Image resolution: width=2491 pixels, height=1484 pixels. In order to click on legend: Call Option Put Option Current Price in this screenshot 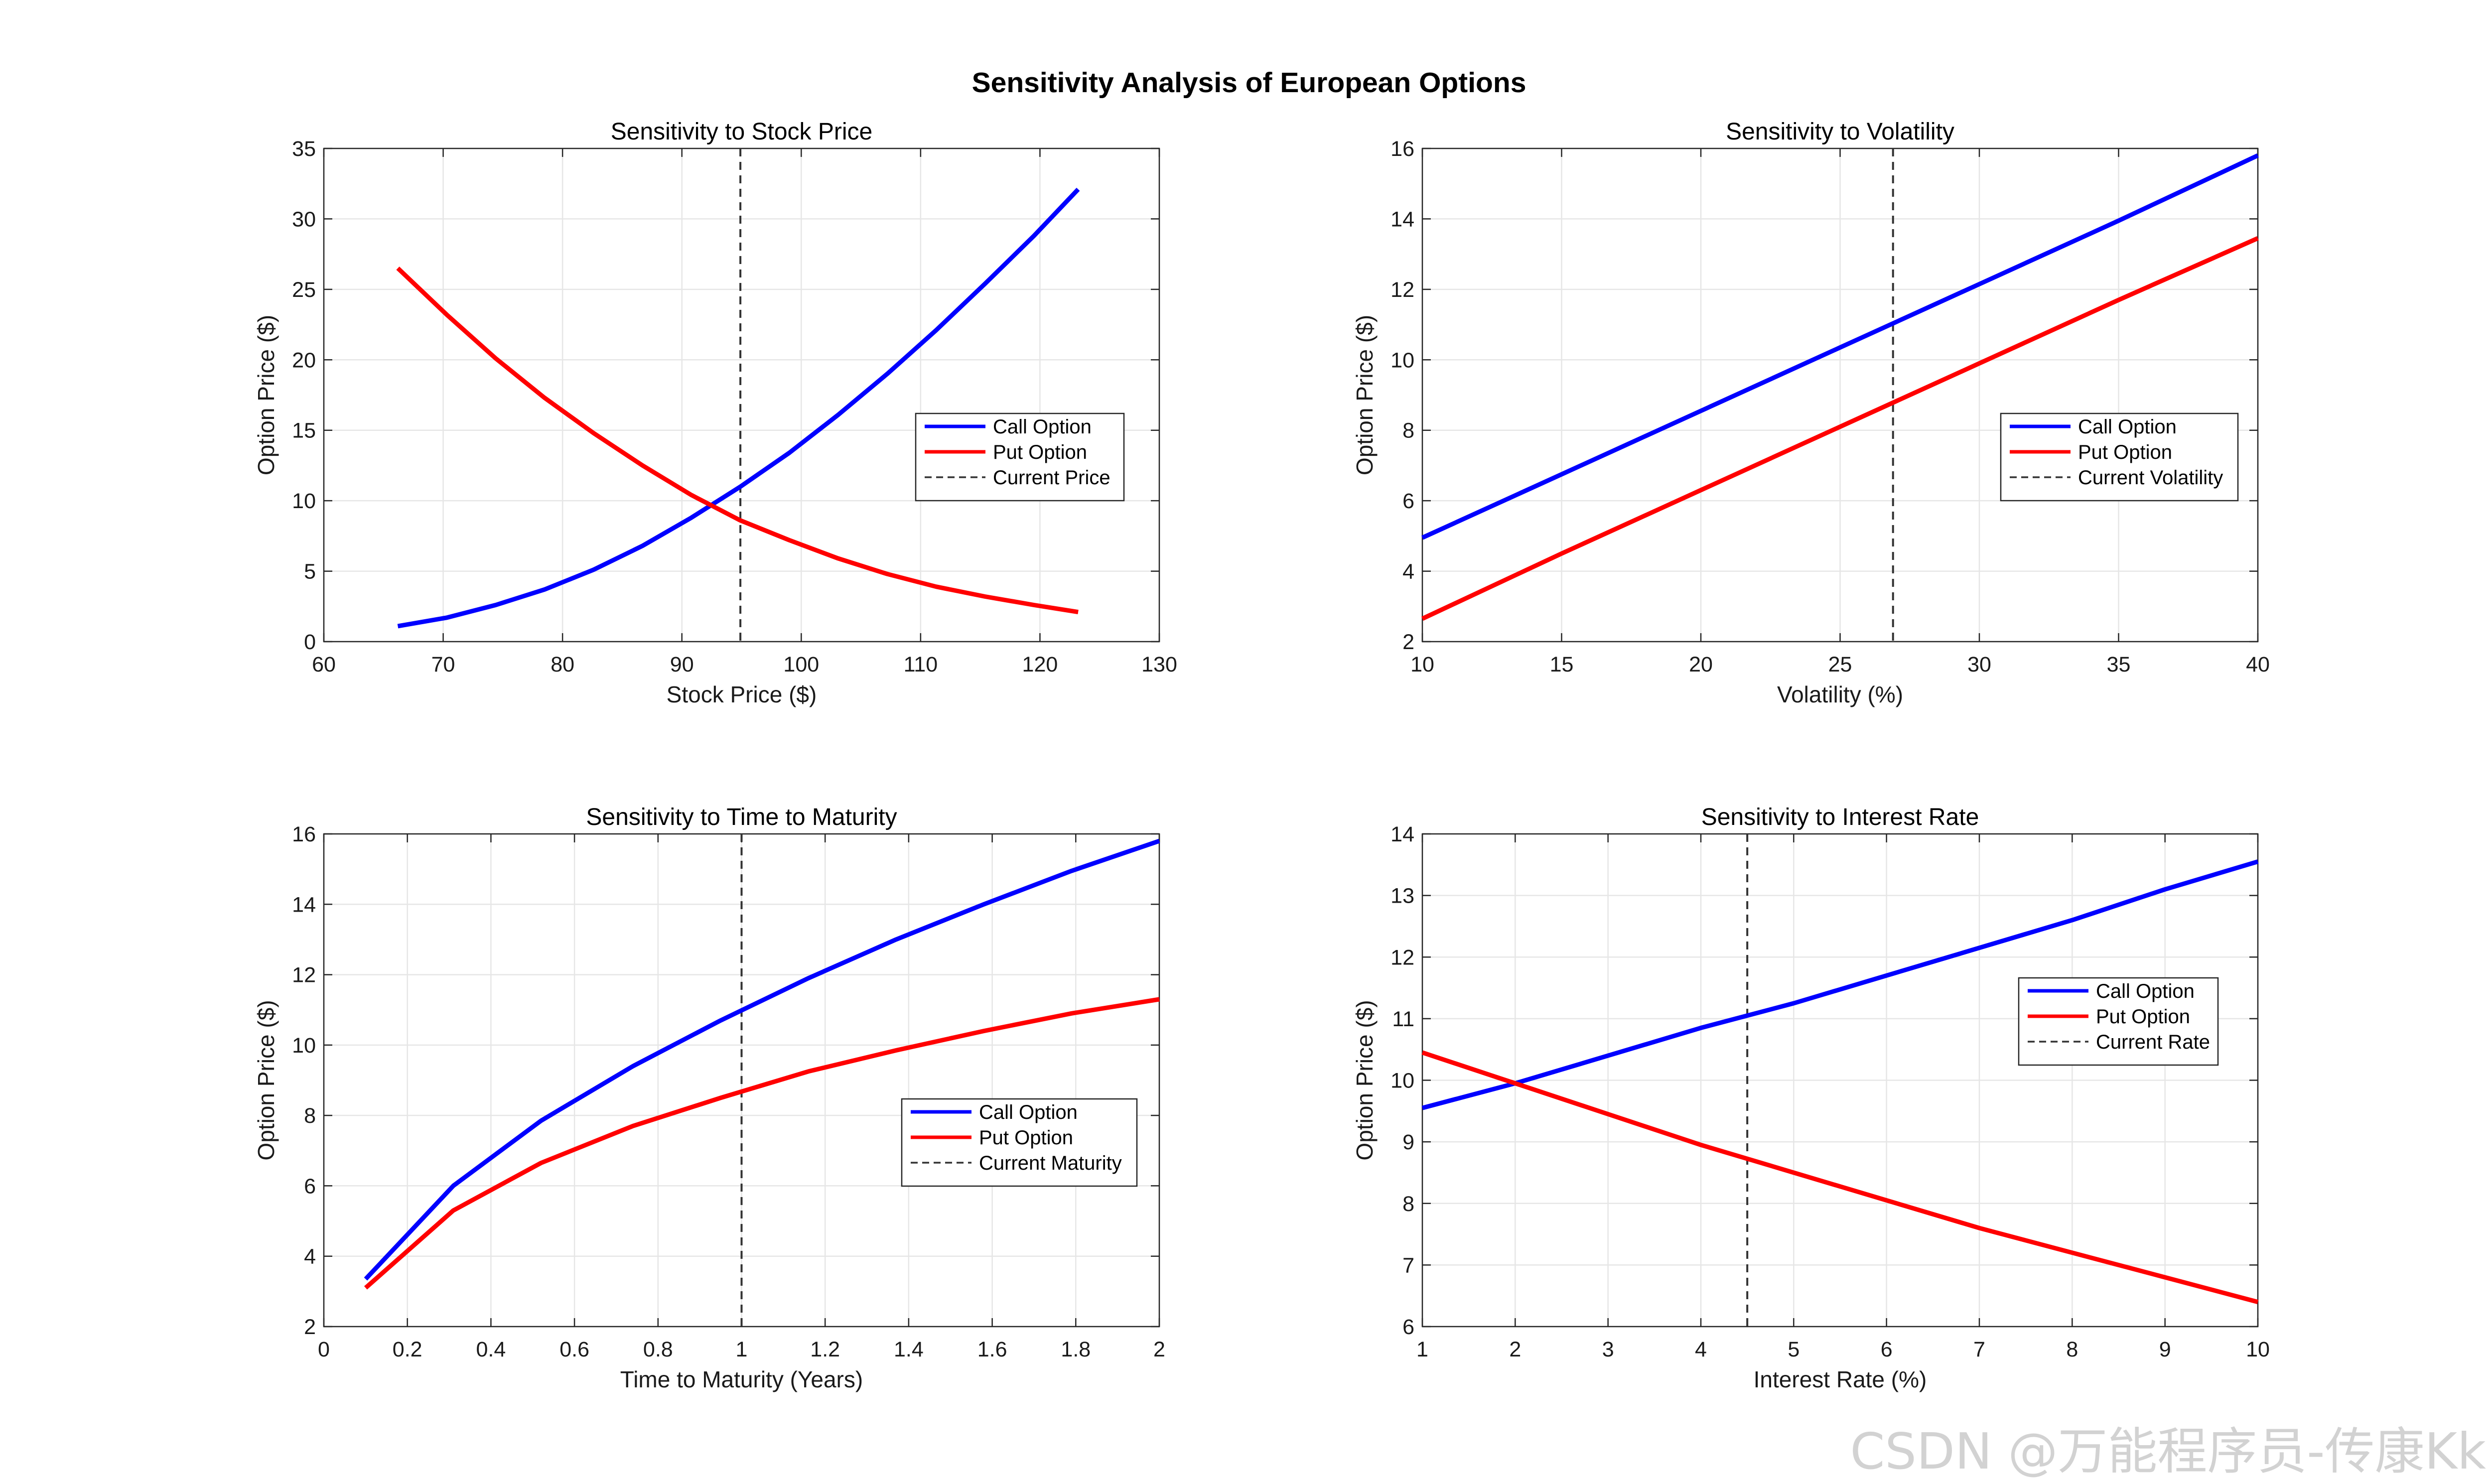, I will do `click(1020, 457)`.